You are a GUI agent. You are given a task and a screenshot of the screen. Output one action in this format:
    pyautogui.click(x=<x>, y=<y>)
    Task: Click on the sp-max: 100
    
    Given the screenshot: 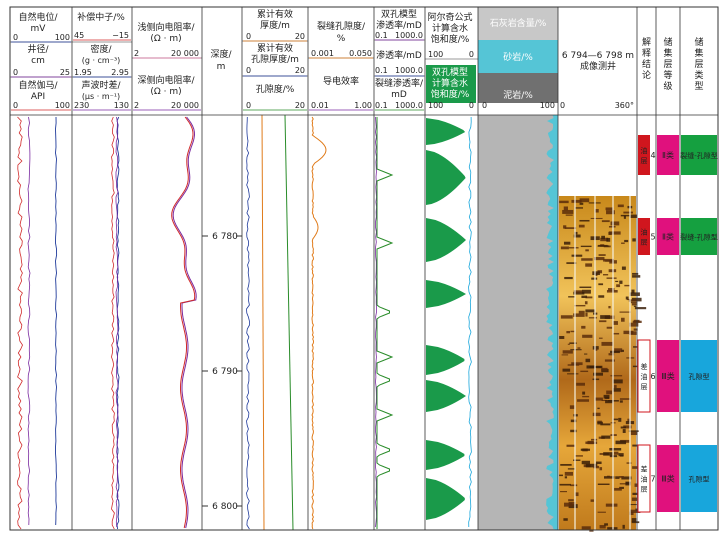 What is the action you would take?
    pyautogui.click(x=62, y=37)
    